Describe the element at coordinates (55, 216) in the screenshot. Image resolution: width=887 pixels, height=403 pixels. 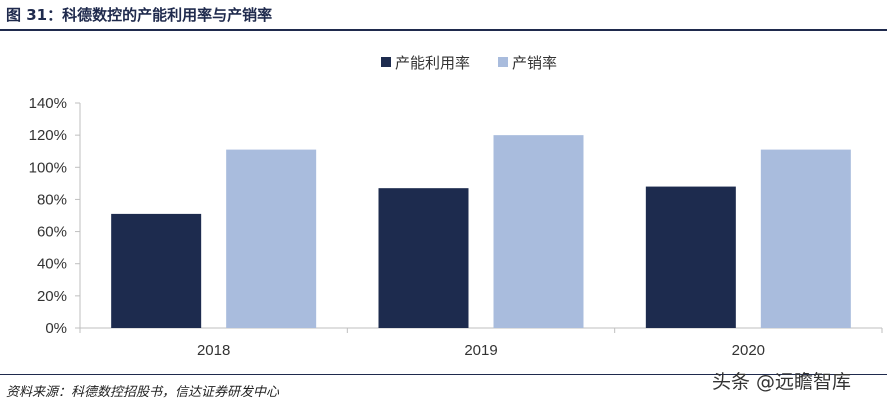
I see `y-axis: 0% 20% 40% 60% 80% 100% 120% 140%` at that location.